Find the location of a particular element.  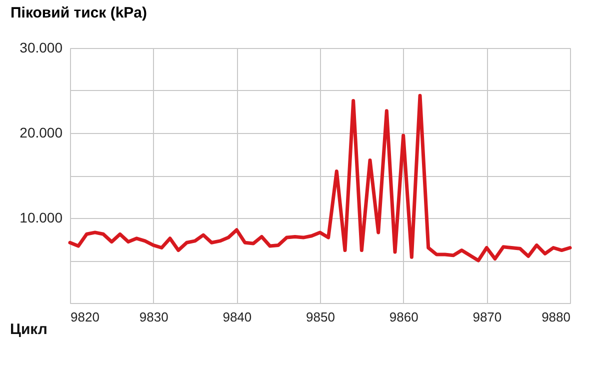

x-tick-label: 9830 is located at coordinates (153, 317).